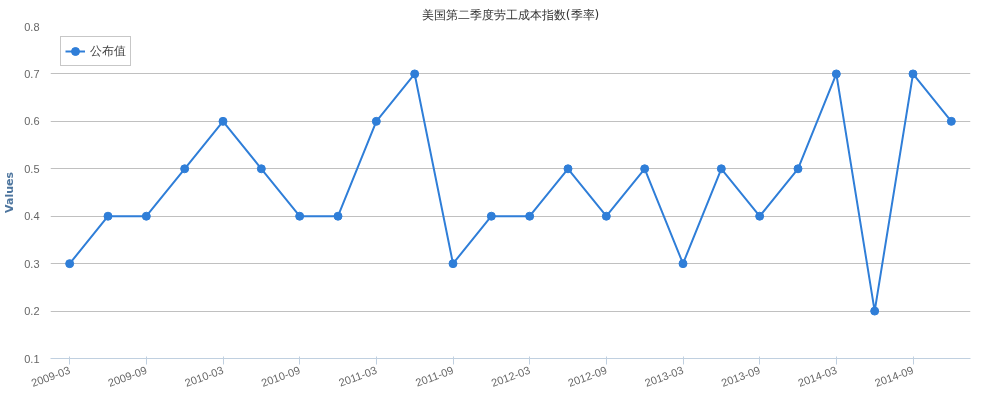 This screenshot has width=1005, height=402. Describe the element at coordinates (108, 51) in the screenshot. I see `legend-label: 公布值` at that location.